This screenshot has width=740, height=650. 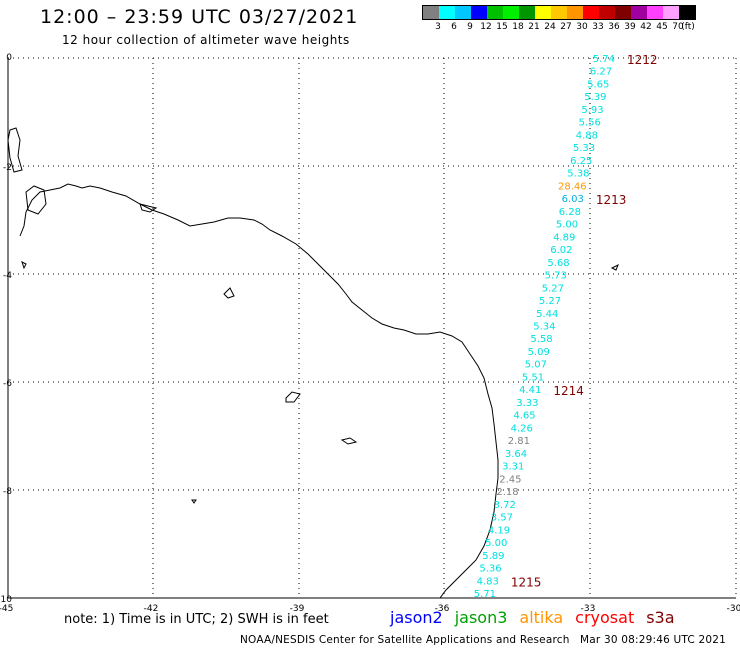 I want to click on lon-tick-label: -30, so click(x=733, y=609).